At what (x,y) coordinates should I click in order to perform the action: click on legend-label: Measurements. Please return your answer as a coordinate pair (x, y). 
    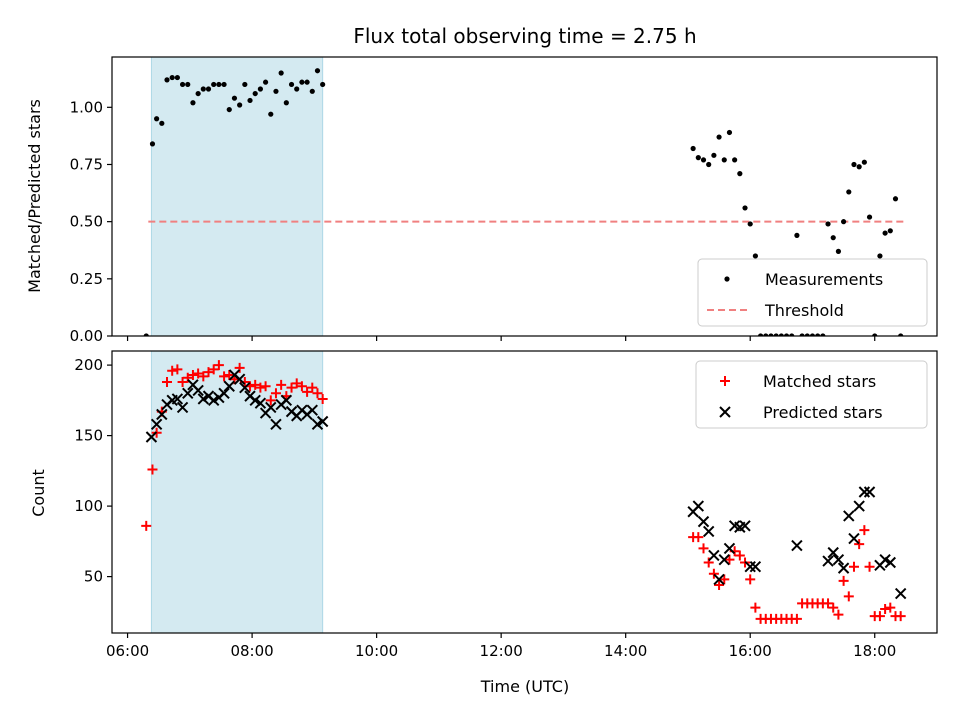
    Looking at the image, I should click on (824, 279).